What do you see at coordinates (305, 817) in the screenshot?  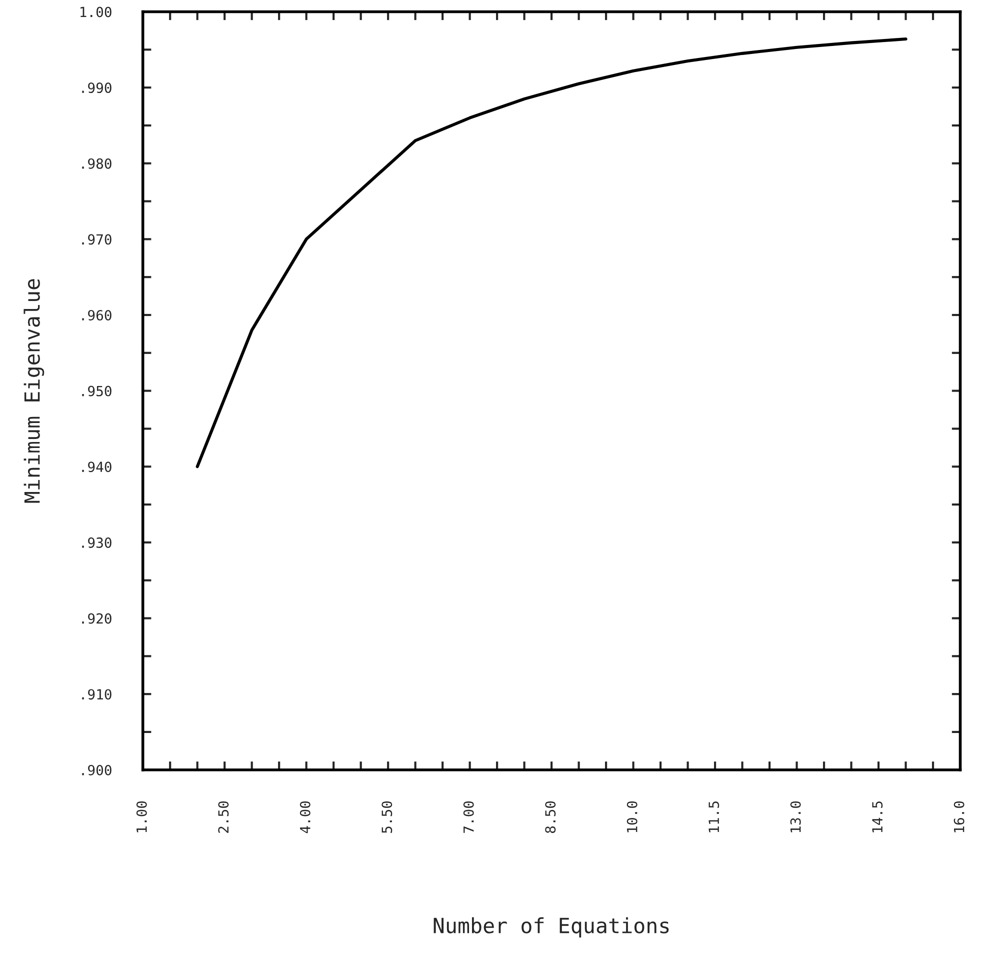 I see `x-tick-label: 4.00` at bounding box center [305, 817].